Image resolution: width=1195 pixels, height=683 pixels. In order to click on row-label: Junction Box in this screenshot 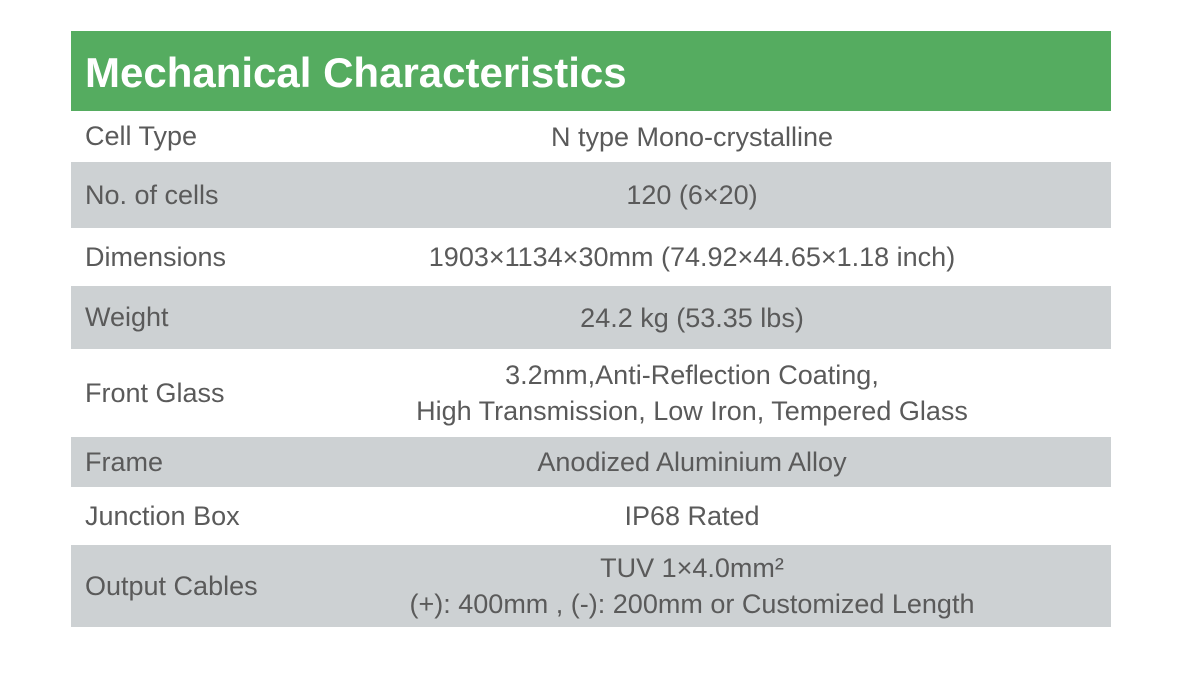, I will do `click(162, 515)`.